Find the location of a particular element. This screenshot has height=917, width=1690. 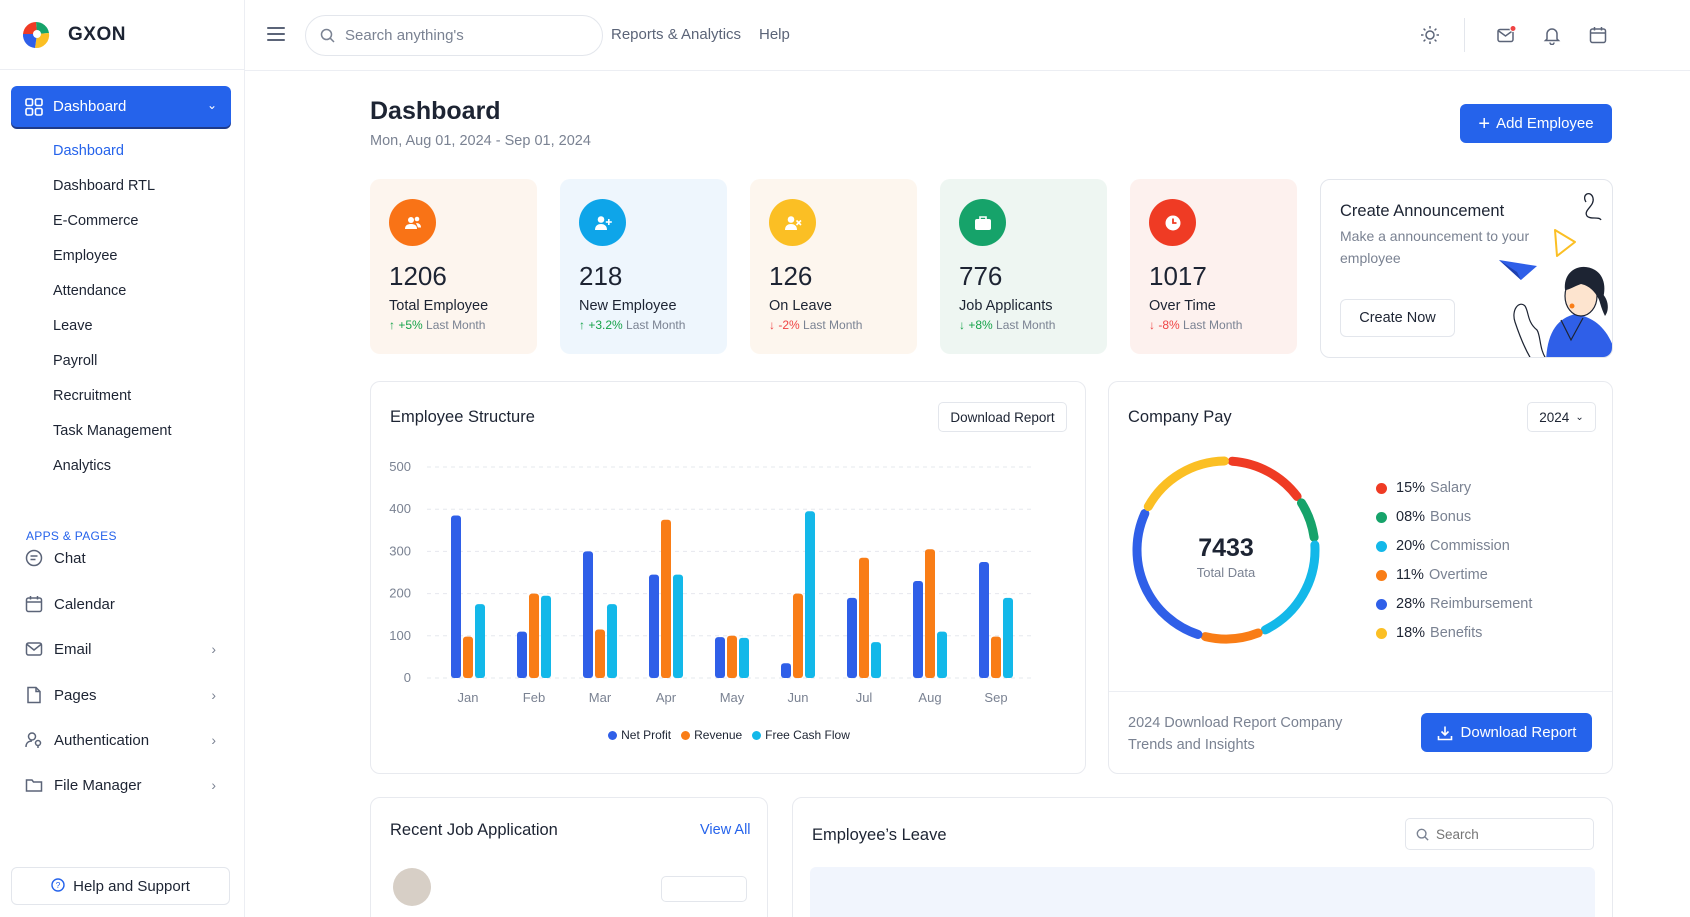

sidebar-item-calendar: Calendar is located at coordinates (124, 604).